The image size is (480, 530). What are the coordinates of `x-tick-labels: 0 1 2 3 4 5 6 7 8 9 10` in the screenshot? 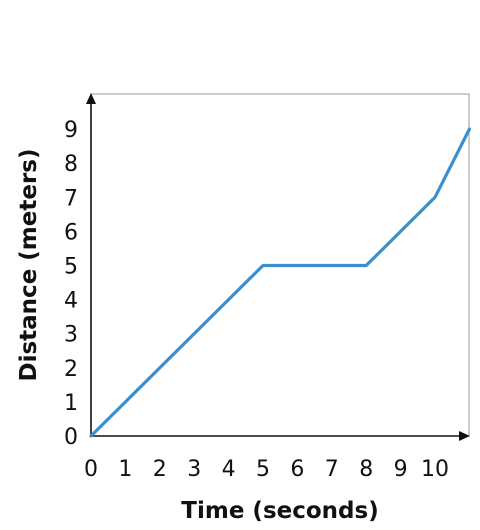 It's located at (266, 469).